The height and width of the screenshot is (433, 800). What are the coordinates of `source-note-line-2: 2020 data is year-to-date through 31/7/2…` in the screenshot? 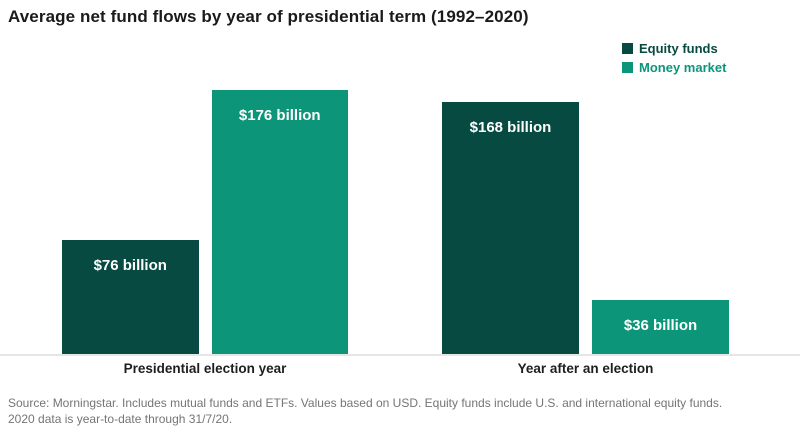 It's located at (120, 418).